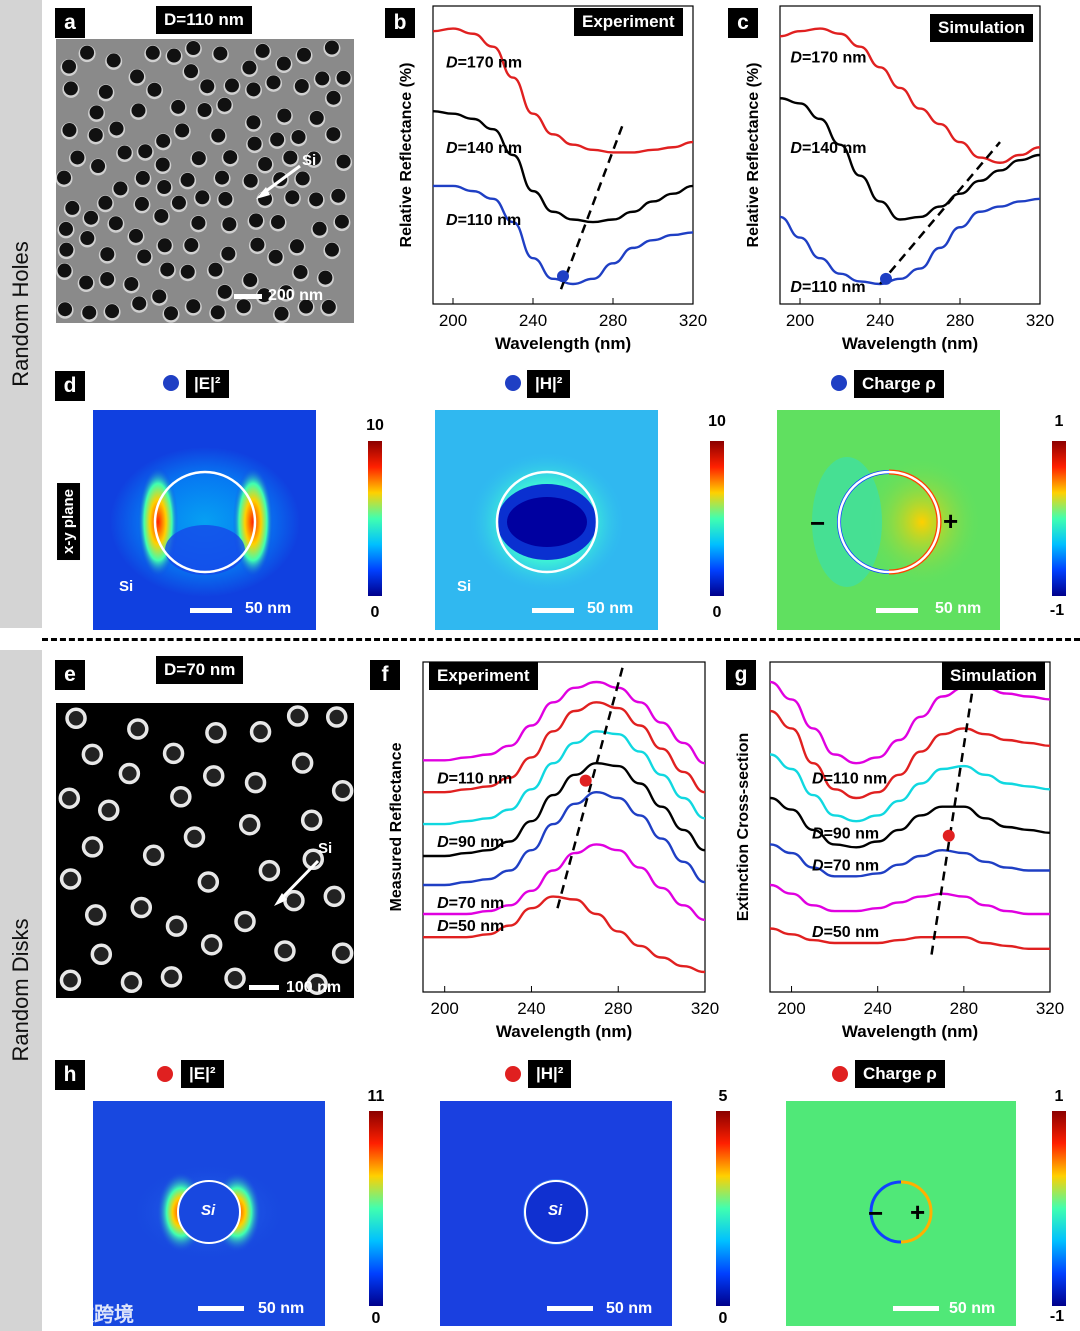 The width and height of the screenshot is (1080, 1331). I want to click on panel-e-title: D=70 nm, so click(200, 670).